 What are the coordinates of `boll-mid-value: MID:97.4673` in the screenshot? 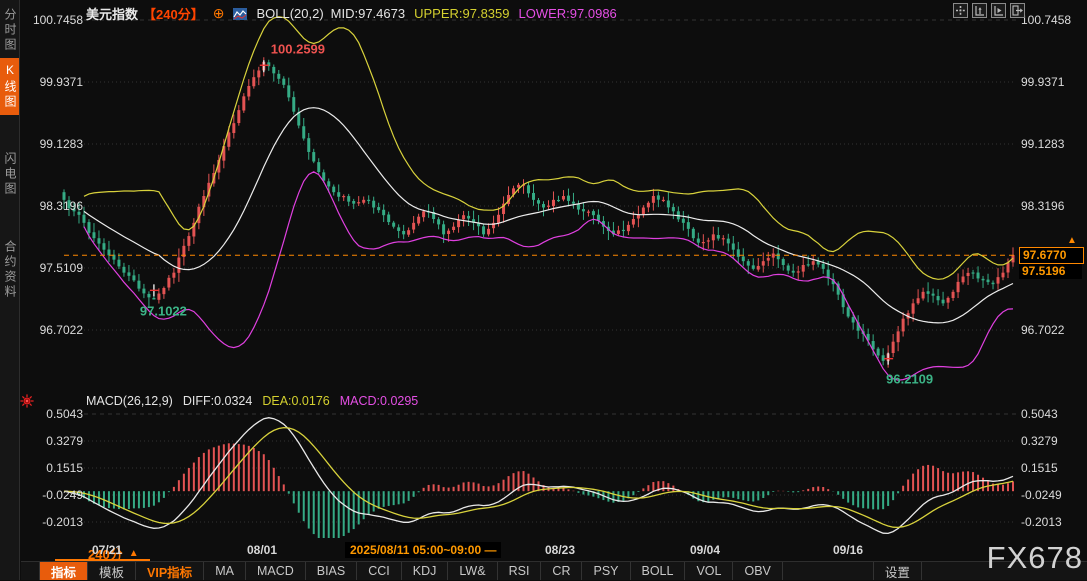 It's located at (368, 13).